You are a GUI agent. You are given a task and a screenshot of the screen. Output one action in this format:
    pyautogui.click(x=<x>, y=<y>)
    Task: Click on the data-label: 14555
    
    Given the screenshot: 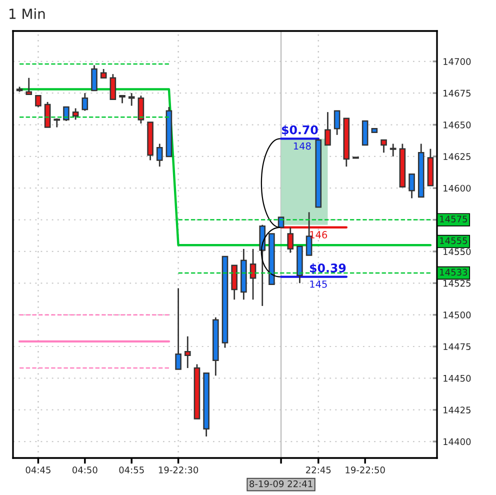 What is the action you would take?
    pyautogui.click(x=454, y=240)
    